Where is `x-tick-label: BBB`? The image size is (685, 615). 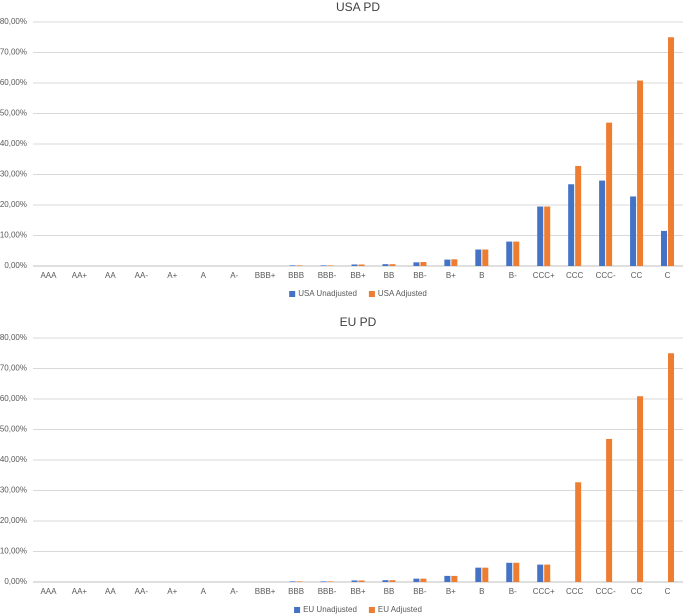
x-tick-label: BBB is located at coordinates (296, 275).